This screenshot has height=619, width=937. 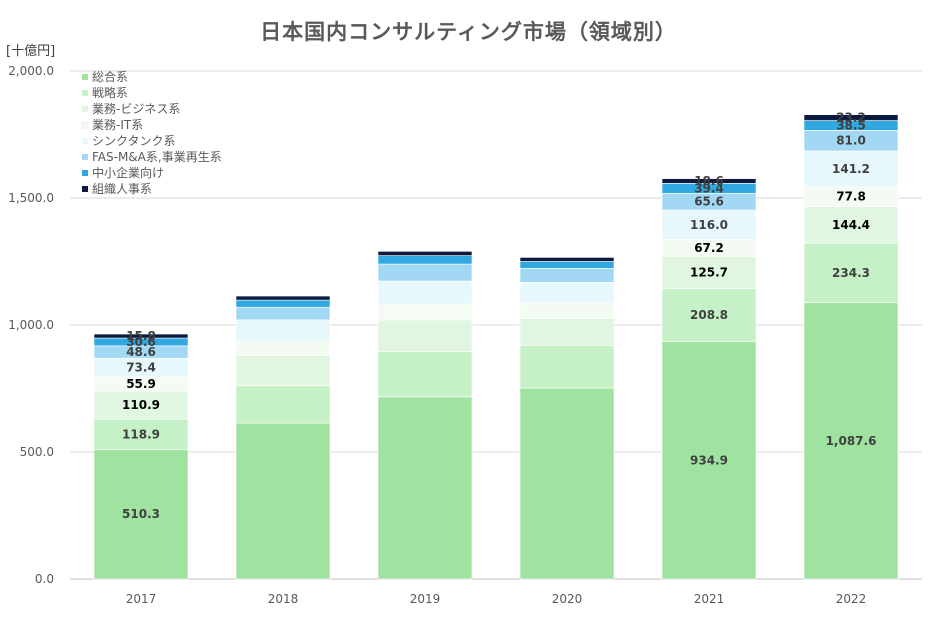 I want to click on data-label: 116.0, so click(x=709, y=225).